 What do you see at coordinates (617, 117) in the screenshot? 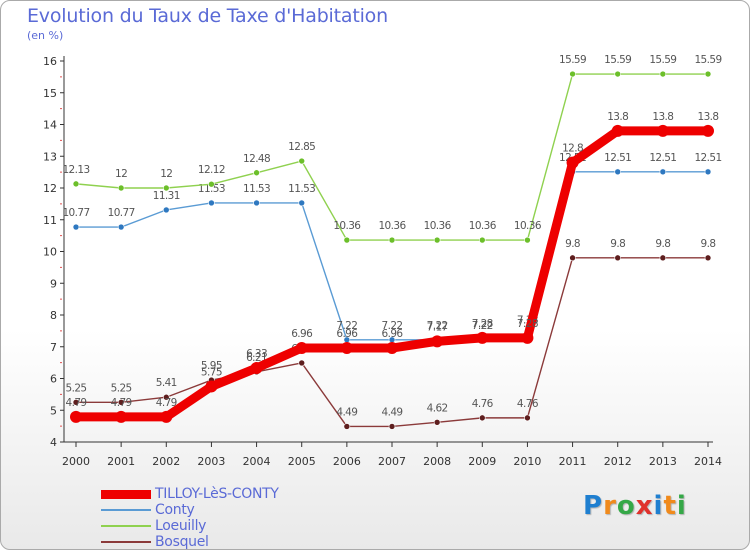
I see `data-label-tilloy-l-s-conty: 13.8` at bounding box center [617, 117].